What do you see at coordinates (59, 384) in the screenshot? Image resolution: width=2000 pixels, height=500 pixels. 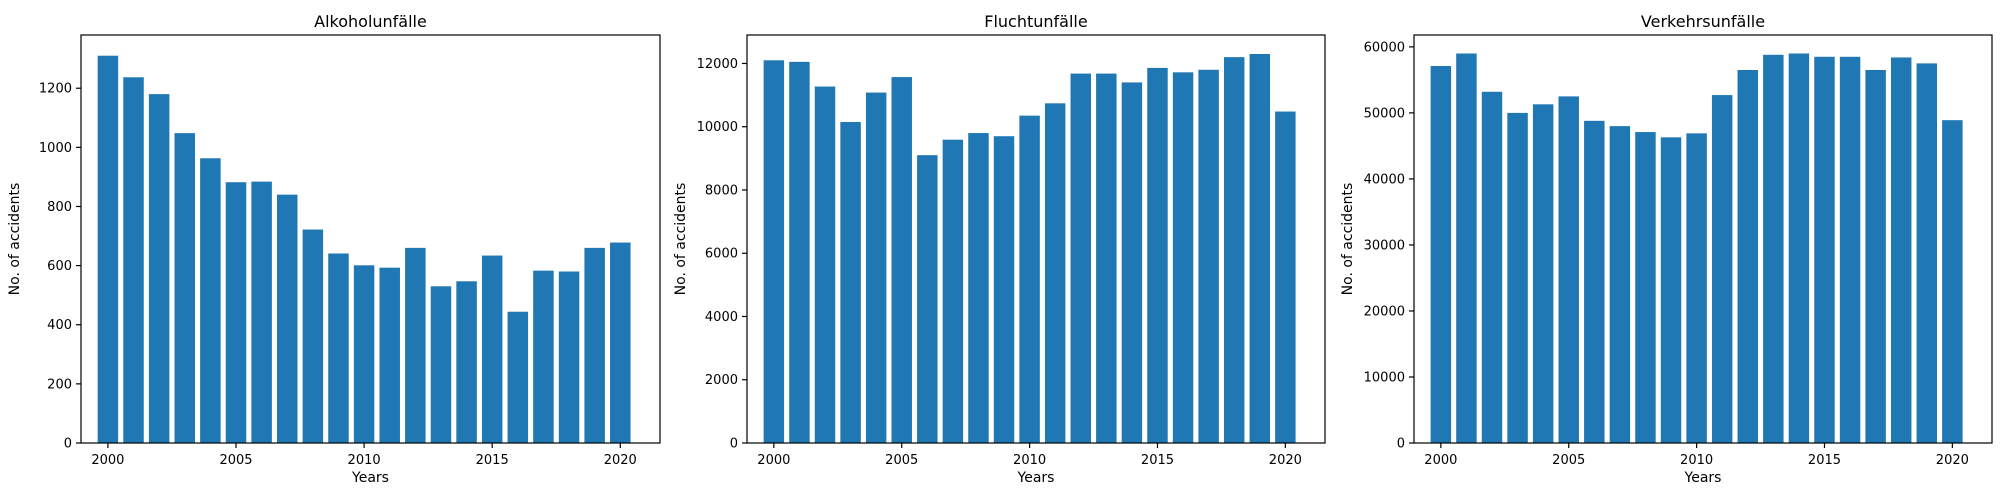 I see `y-tick-label: 200` at bounding box center [59, 384].